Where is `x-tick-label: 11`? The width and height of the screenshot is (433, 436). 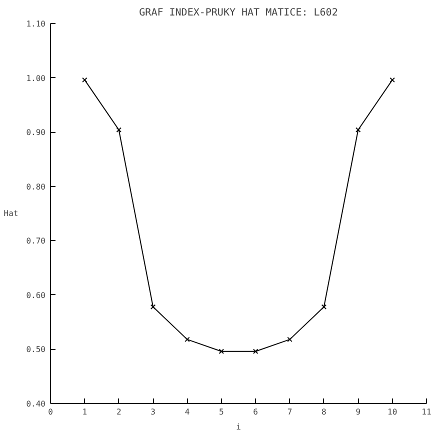
x-tick-label: 11 is located at coordinates (427, 412).